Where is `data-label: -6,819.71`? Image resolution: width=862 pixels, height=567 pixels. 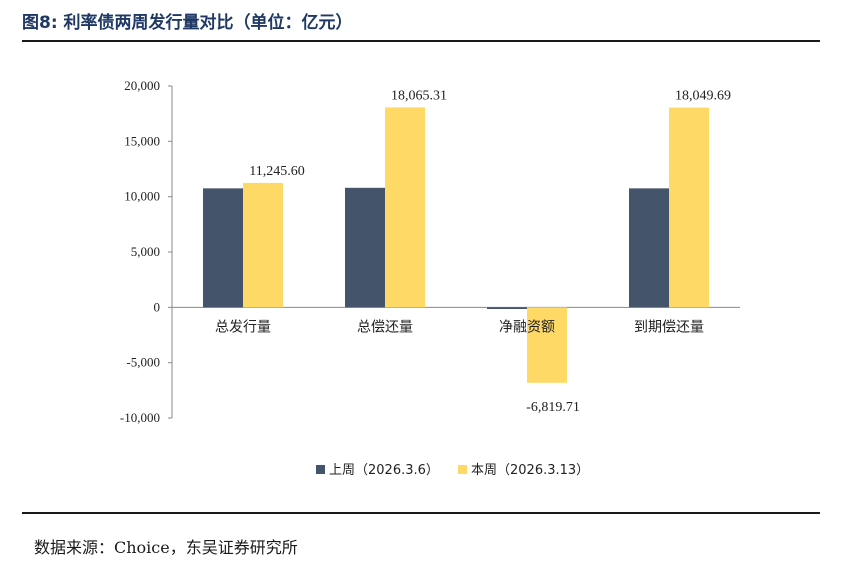 data-label: -6,819.71 is located at coordinates (553, 407).